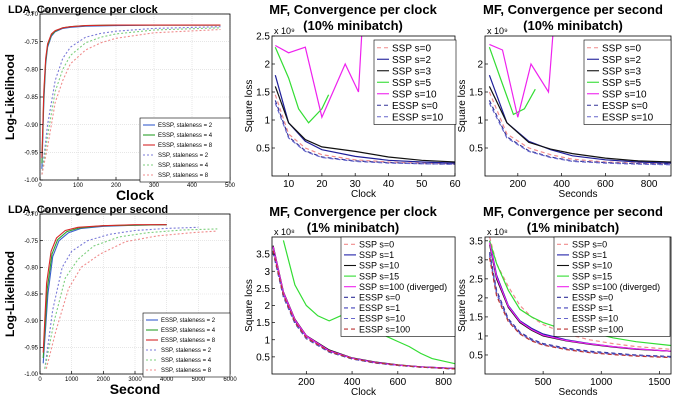  What do you see at coordinates (284, 31) in the screenshot?
I see `axis-exponent-label: x 10⁹` at bounding box center [284, 31].